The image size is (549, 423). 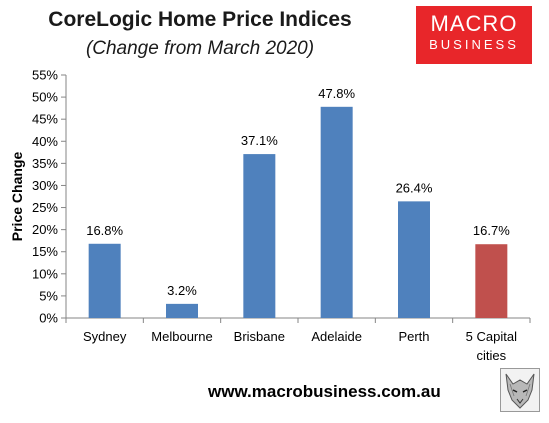 What do you see at coordinates (45, 75) in the screenshot?
I see `y-tick-label: 55%` at bounding box center [45, 75].